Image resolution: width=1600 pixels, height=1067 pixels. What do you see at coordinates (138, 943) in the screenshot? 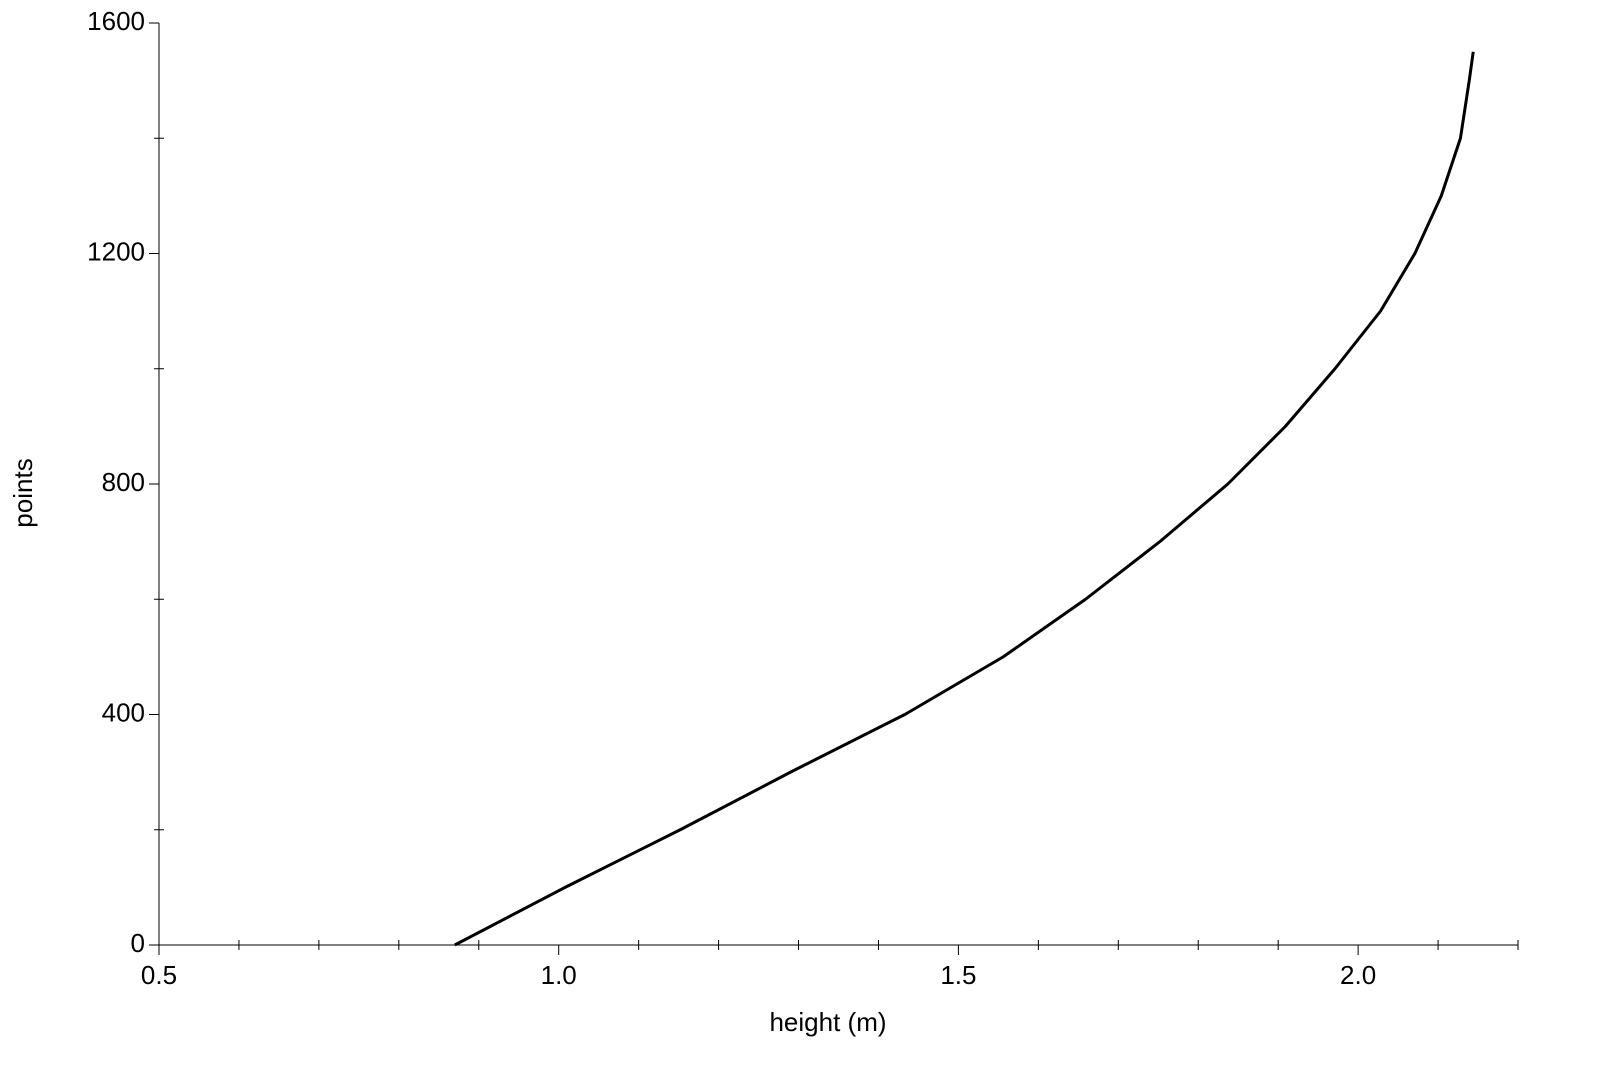
I see `y-tick-label: 0` at bounding box center [138, 943].